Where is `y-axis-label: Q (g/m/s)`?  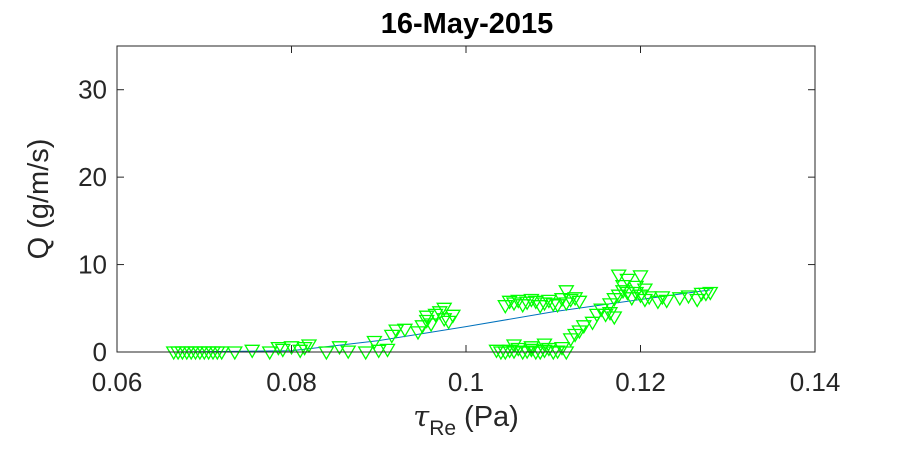 y-axis-label: Q (g/m/s) is located at coordinates (39, 199).